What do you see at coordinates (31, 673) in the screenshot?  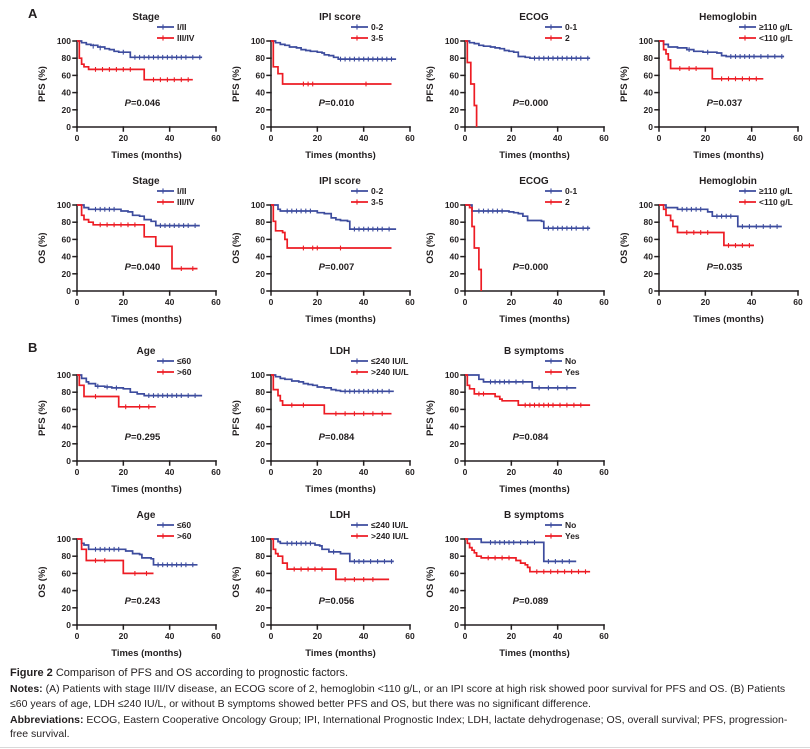 I see `caption-figure-label: Figure 2` at bounding box center [31, 673].